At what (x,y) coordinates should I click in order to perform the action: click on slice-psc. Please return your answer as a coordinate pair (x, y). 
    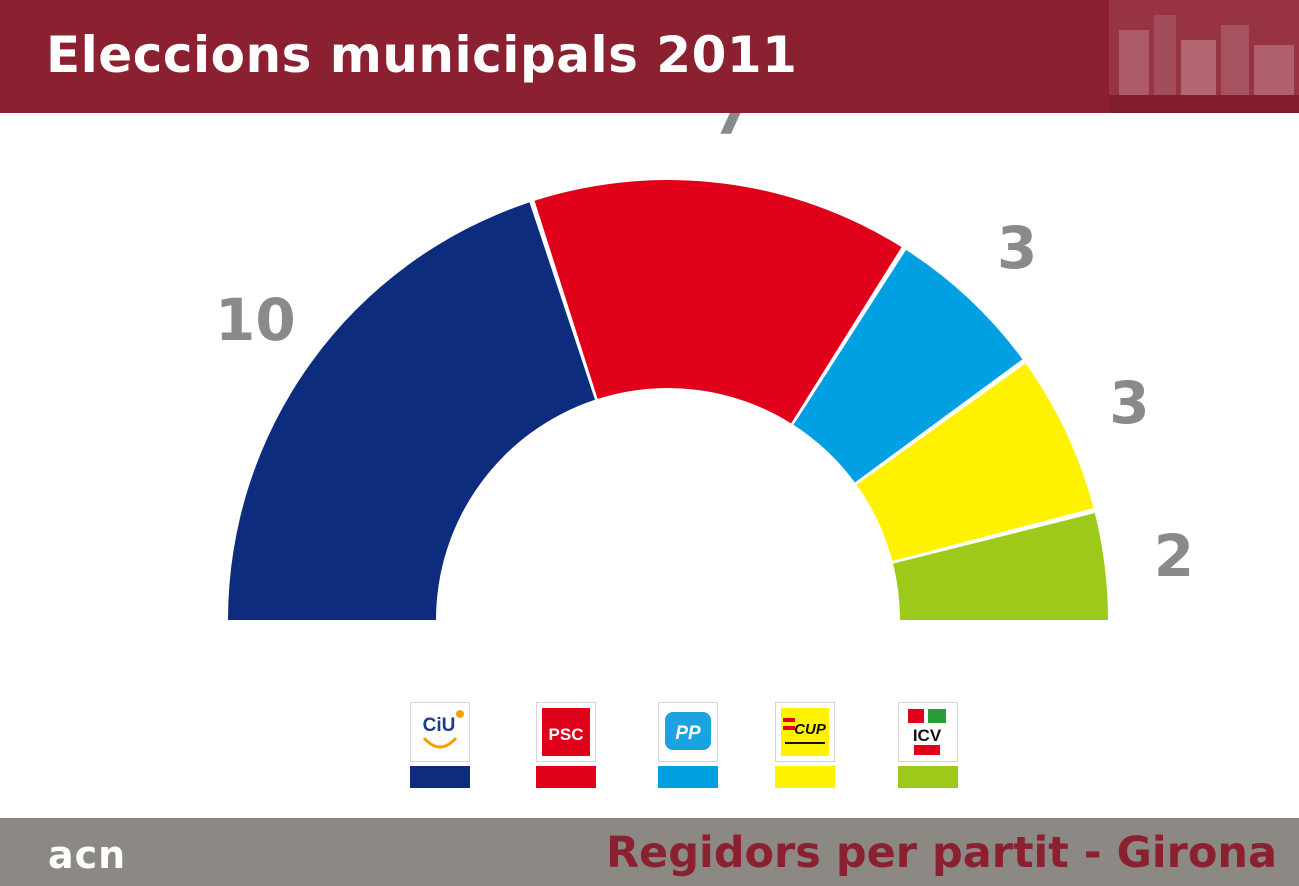
    Looking at the image, I should click on (718, 301).